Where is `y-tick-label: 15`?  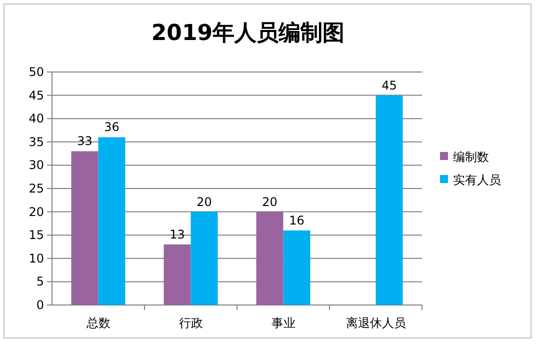 y-tick-label: 15 is located at coordinates (36, 235).